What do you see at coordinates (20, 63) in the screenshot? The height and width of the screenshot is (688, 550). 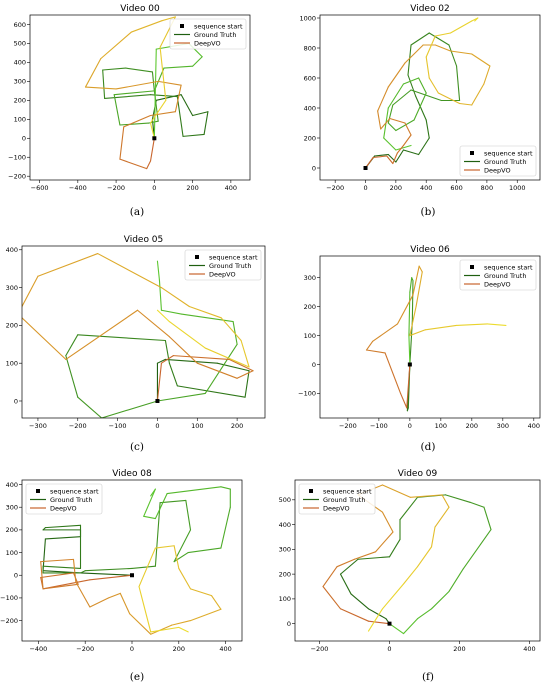 I see `y-tick-label: 400` at bounding box center [20, 63].